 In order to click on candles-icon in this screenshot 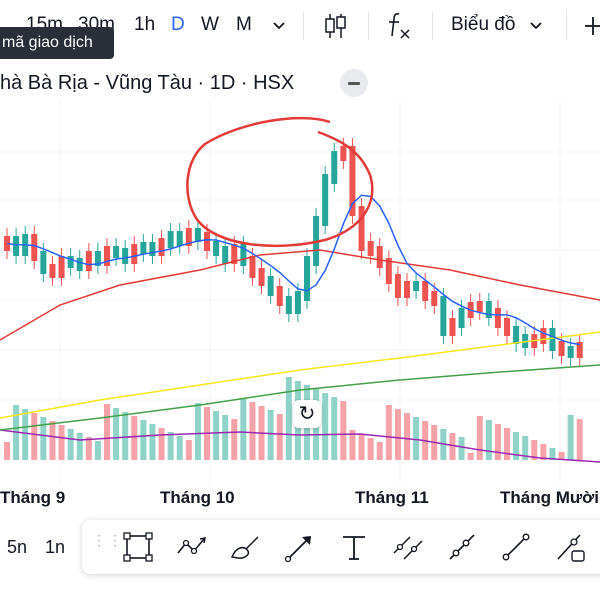, I will do `click(335, 26)`.